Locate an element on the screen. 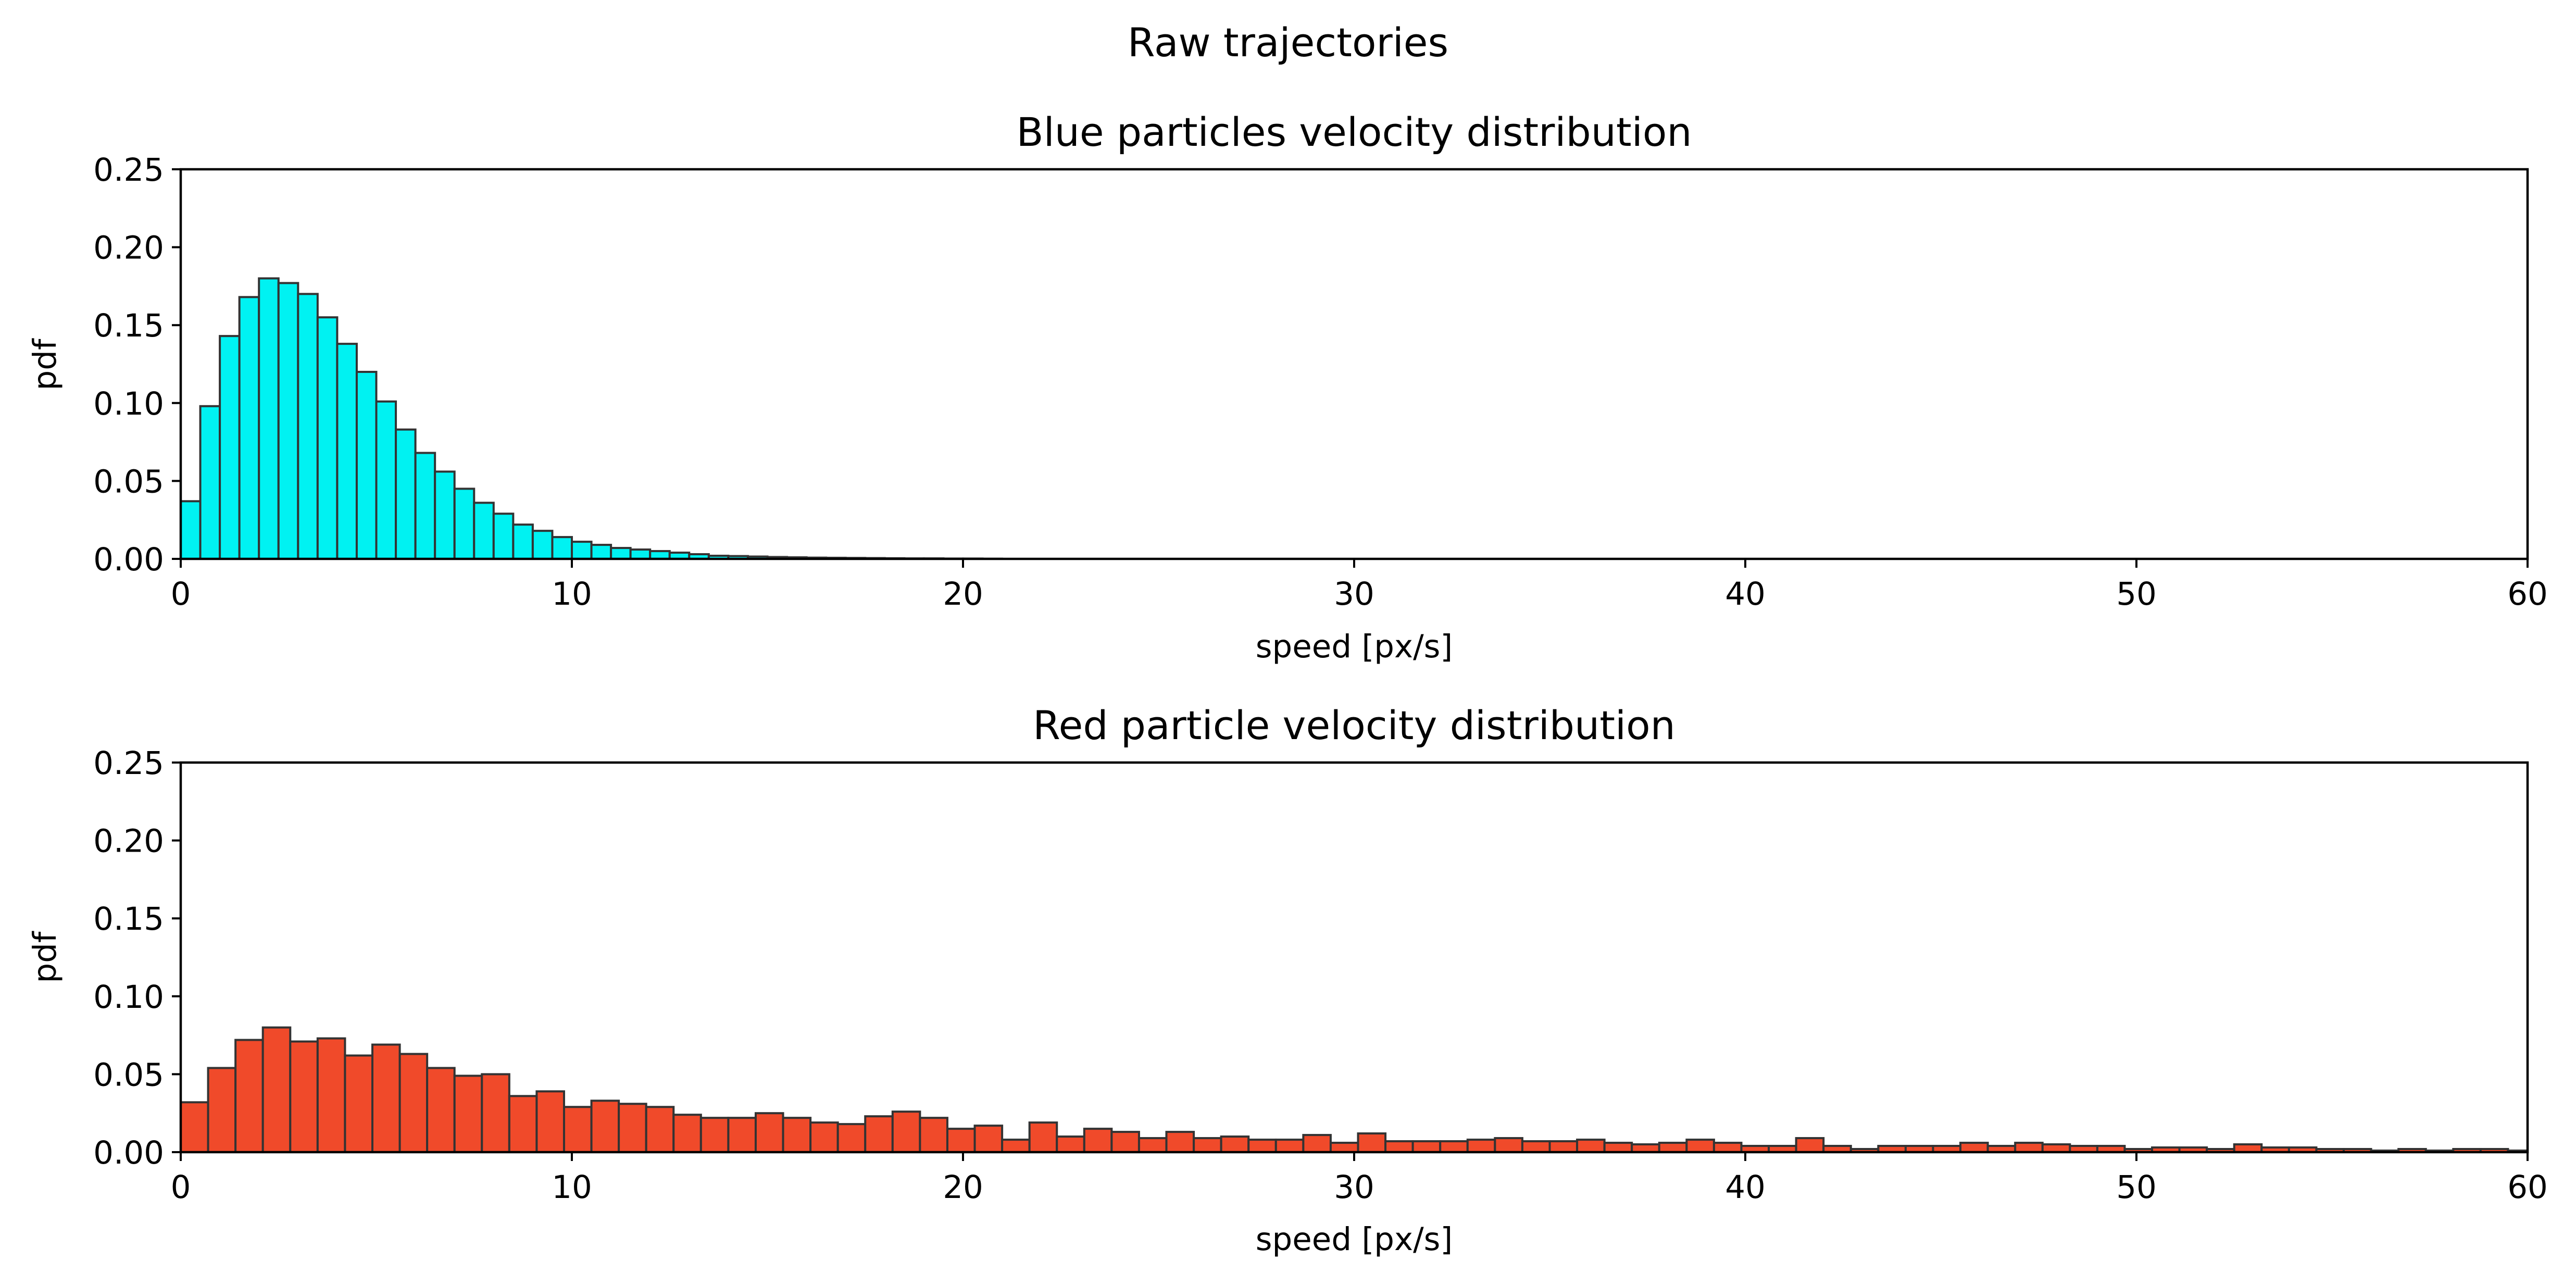 This screenshot has width=2576, height=1286. red-x-tick-label: 40 is located at coordinates (1745, 1187).